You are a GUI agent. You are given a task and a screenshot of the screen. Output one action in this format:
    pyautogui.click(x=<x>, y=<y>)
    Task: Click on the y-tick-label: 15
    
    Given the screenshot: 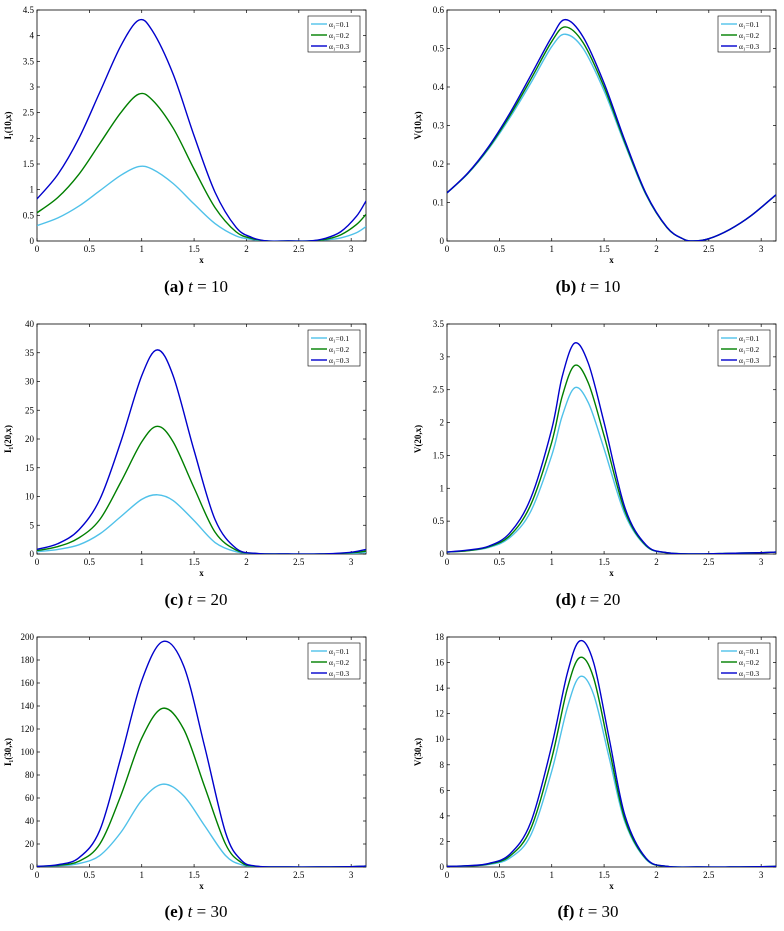 What is the action you would take?
    pyautogui.click(x=30, y=468)
    